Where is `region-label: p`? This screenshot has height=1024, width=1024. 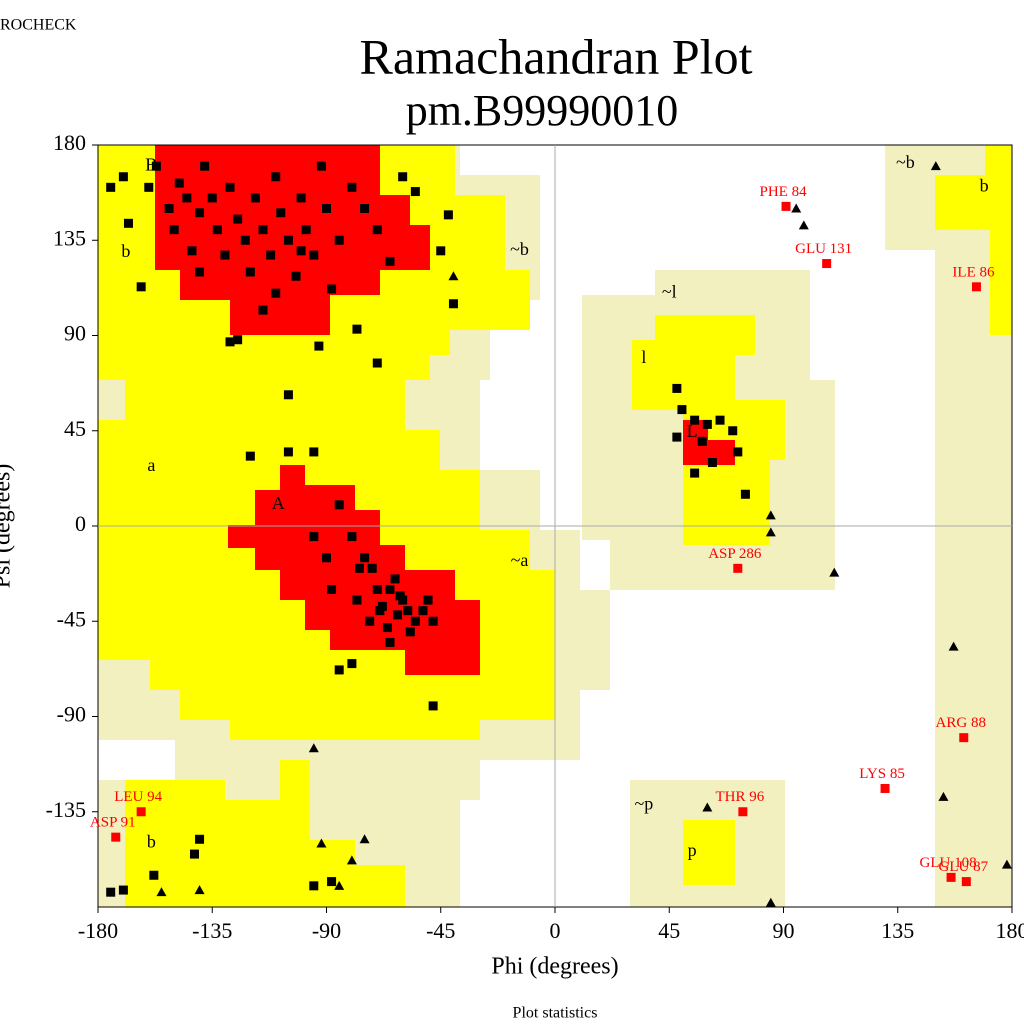
region-label: p is located at coordinates (692, 850).